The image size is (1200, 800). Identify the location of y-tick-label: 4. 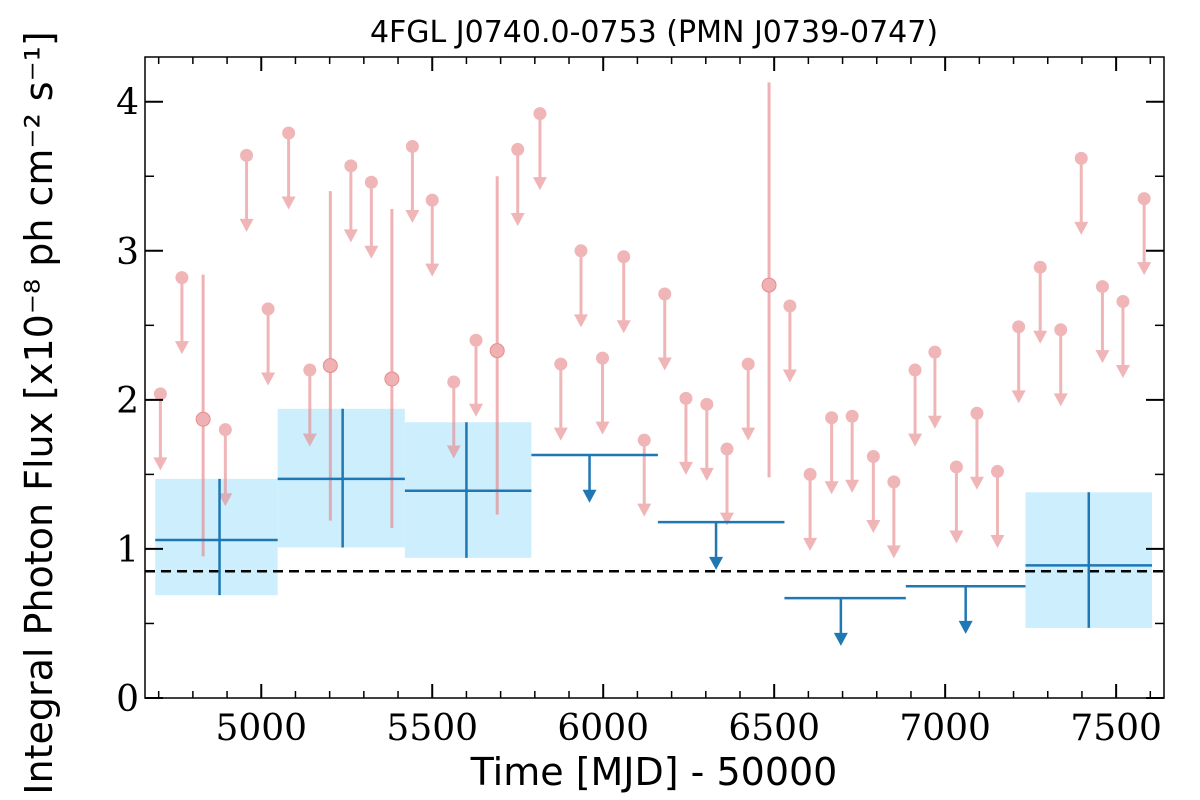
(127, 103).